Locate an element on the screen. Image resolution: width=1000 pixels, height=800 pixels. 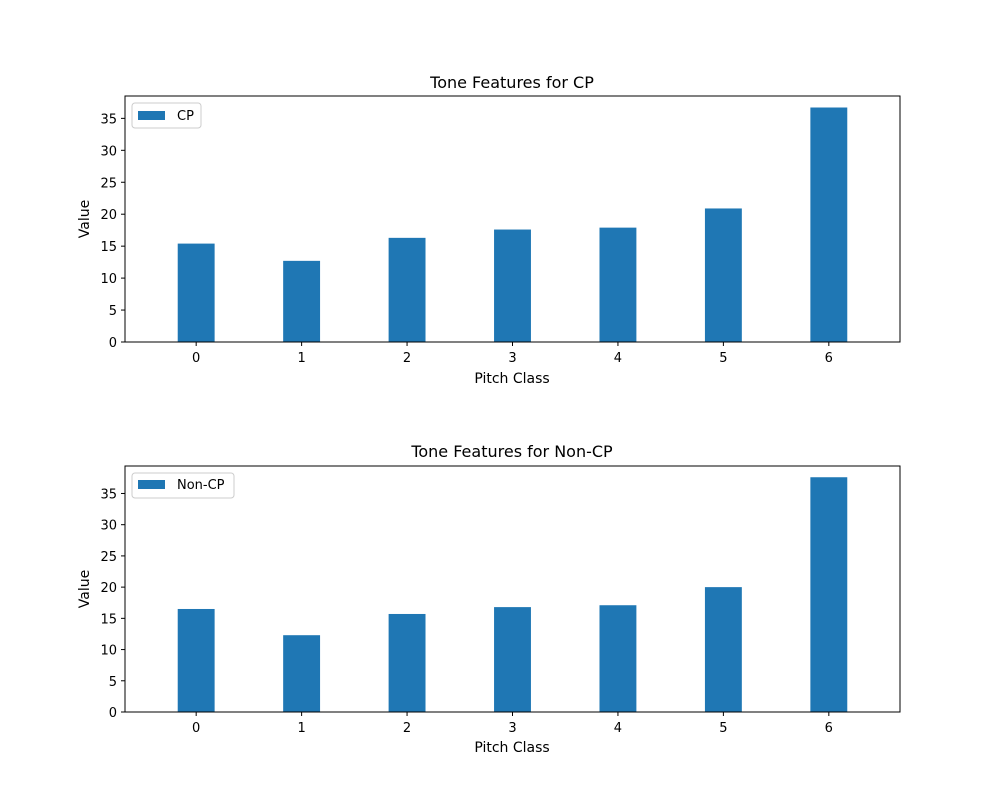
legend-label: Non-CP is located at coordinates (201, 485).